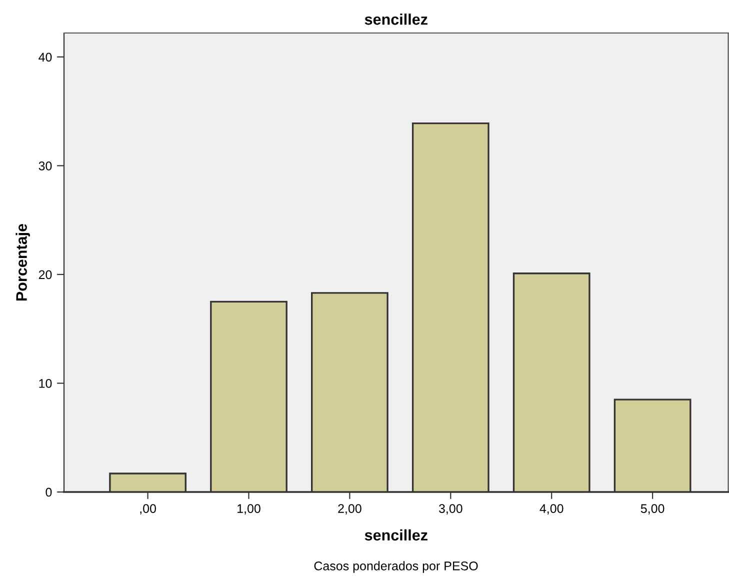 This screenshot has height=583, width=729. What do you see at coordinates (350, 509) in the screenshot?
I see `x-tick-label: 2,00` at bounding box center [350, 509].